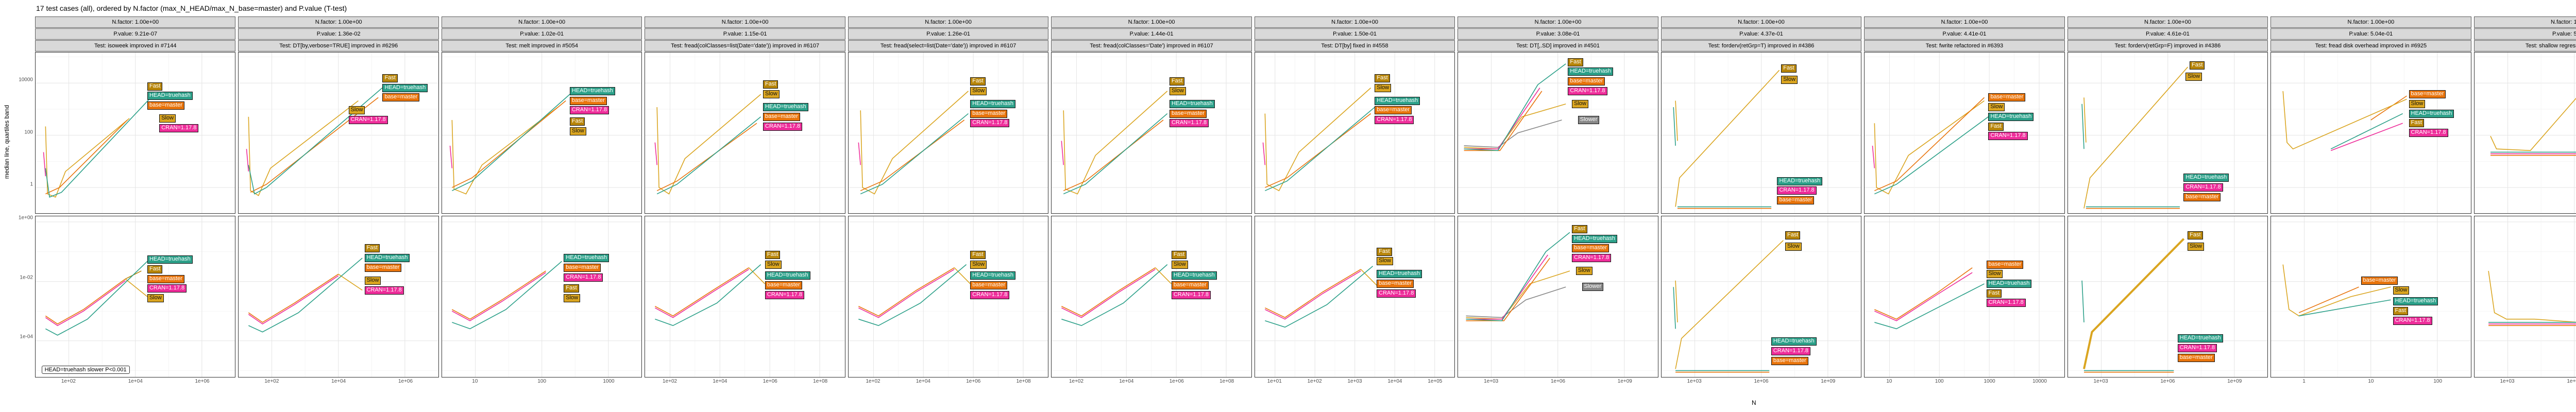 The width and height of the screenshot is (2576, 412). I want to click on facet-strip-pvalue: P.value: 1.36e-02, so click(338, 34).